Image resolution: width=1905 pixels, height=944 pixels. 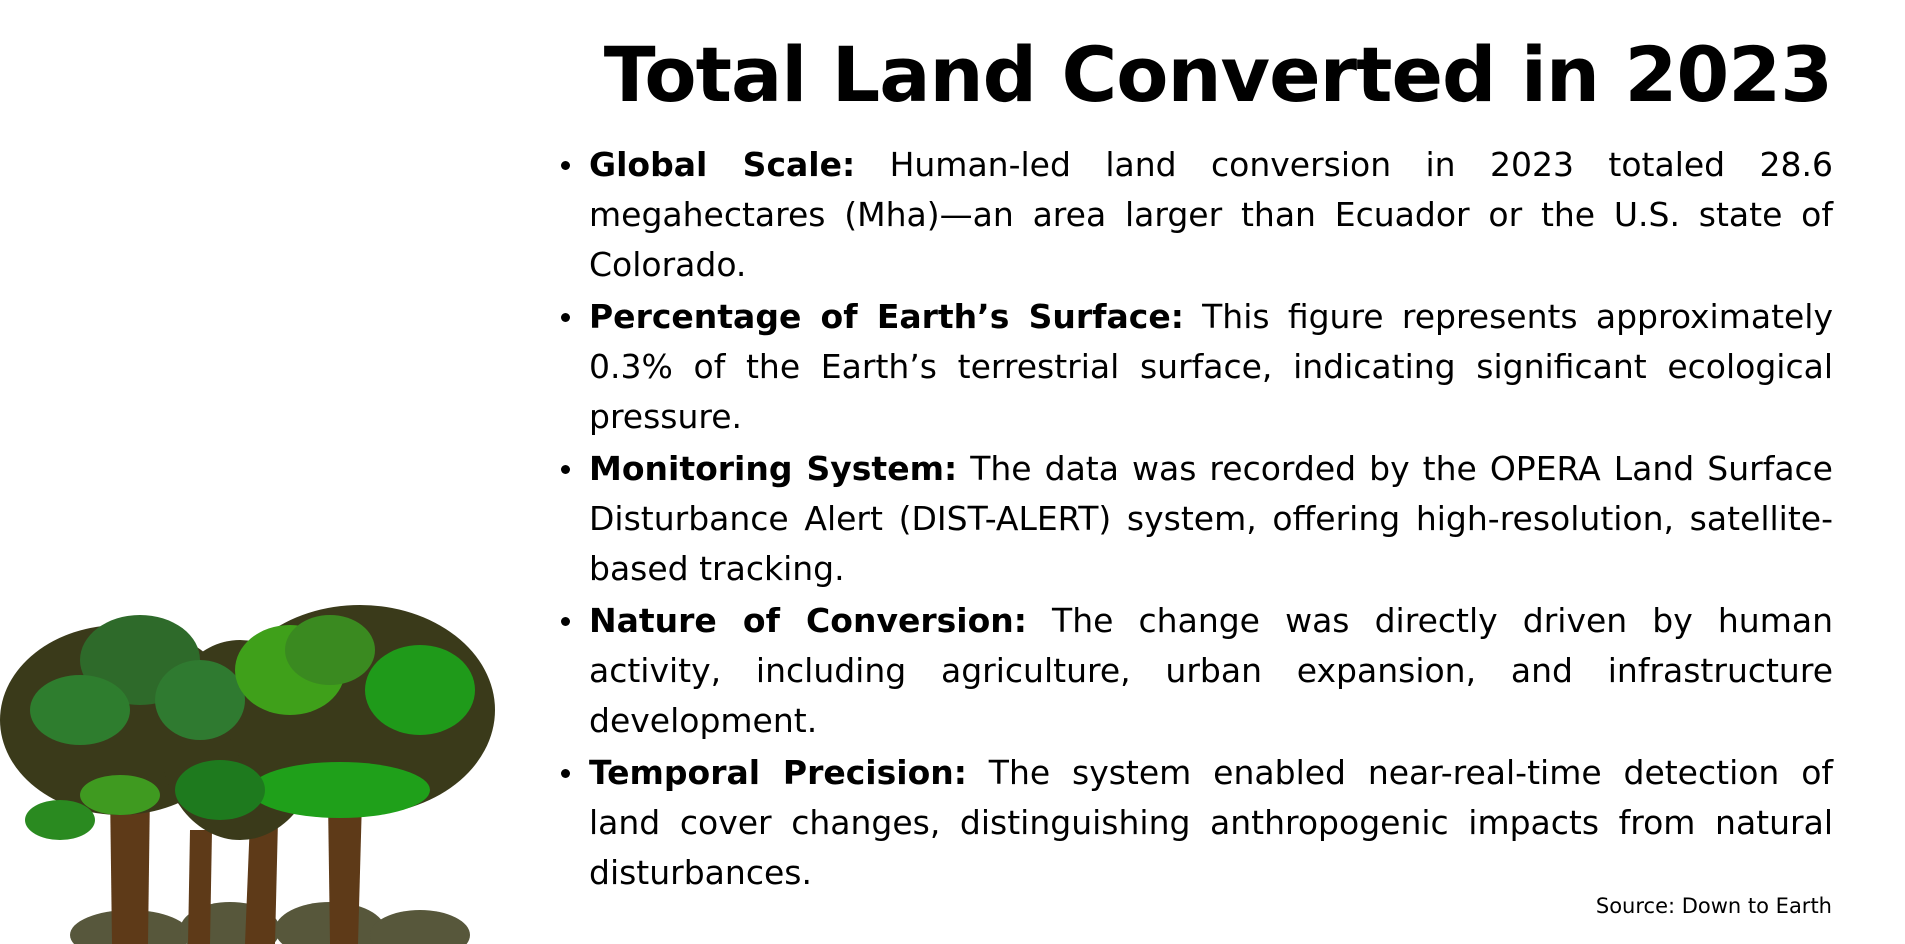 What do you see at coordinates (808, 620) in the screenshot?
I see `item-label: Nature of Conversion:` at bounding box center [808, 620].